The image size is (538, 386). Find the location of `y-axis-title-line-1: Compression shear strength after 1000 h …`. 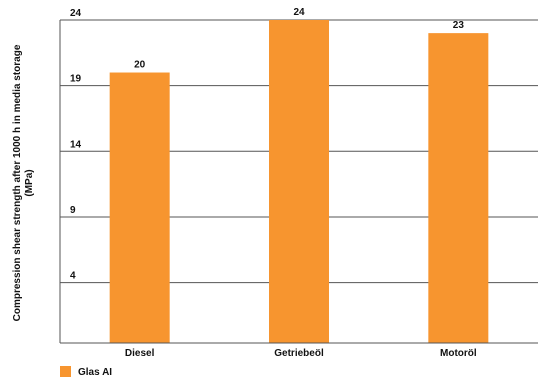

y-axis-title-line-1: Compression shear strength after 1000 h … is located at coordinates (17, 182).